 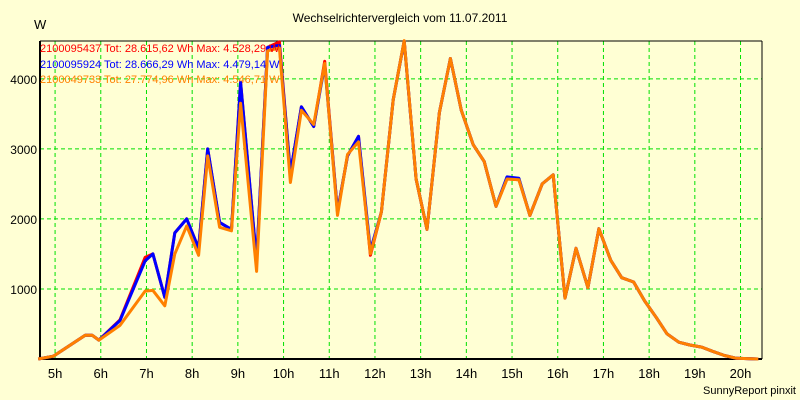 I want to click on x-tick-label: 5h, so click(x=55, y=373).